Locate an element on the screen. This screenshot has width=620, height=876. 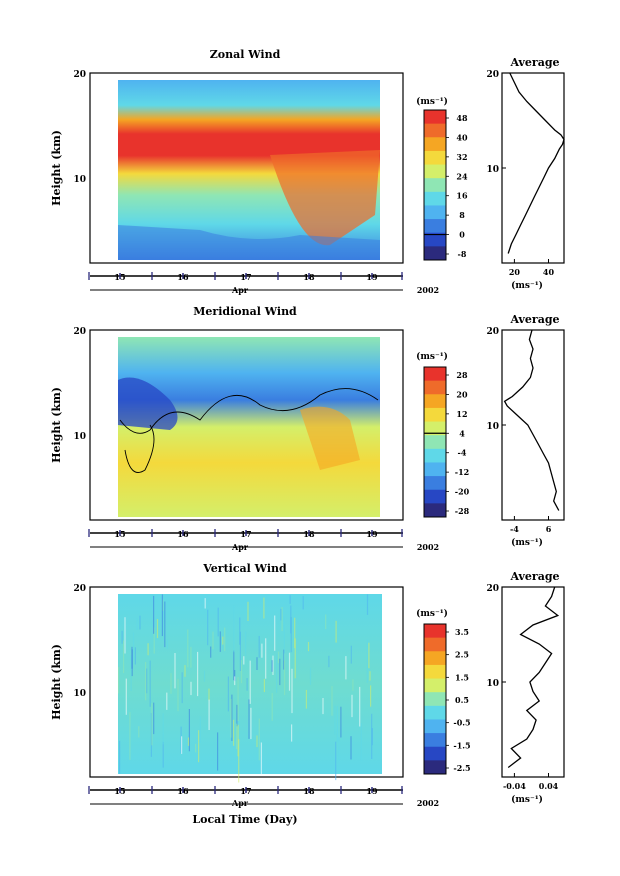
zonal-xaxis: 15 16 17 18 19 is located at coordinates (245, 281).